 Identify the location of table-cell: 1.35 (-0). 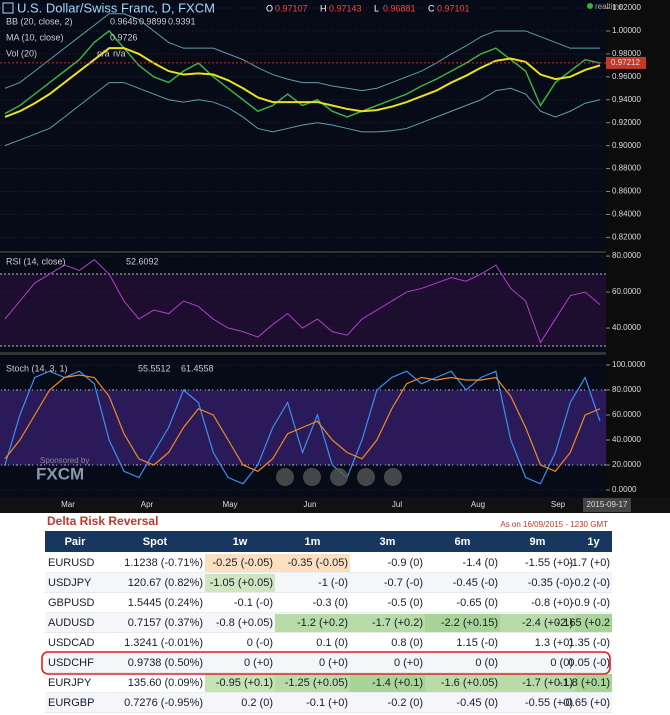
(589, 643).